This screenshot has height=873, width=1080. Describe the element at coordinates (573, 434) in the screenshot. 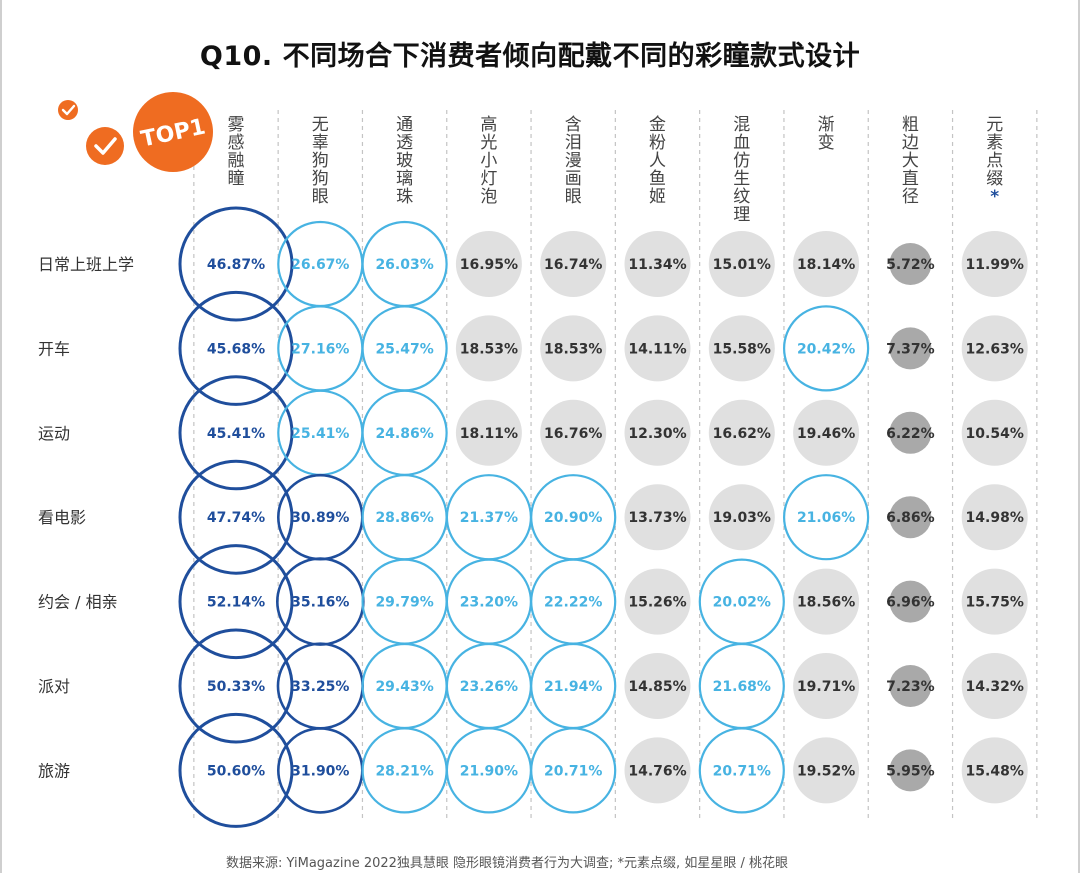

I see `value-label: 16.76%` at that location.